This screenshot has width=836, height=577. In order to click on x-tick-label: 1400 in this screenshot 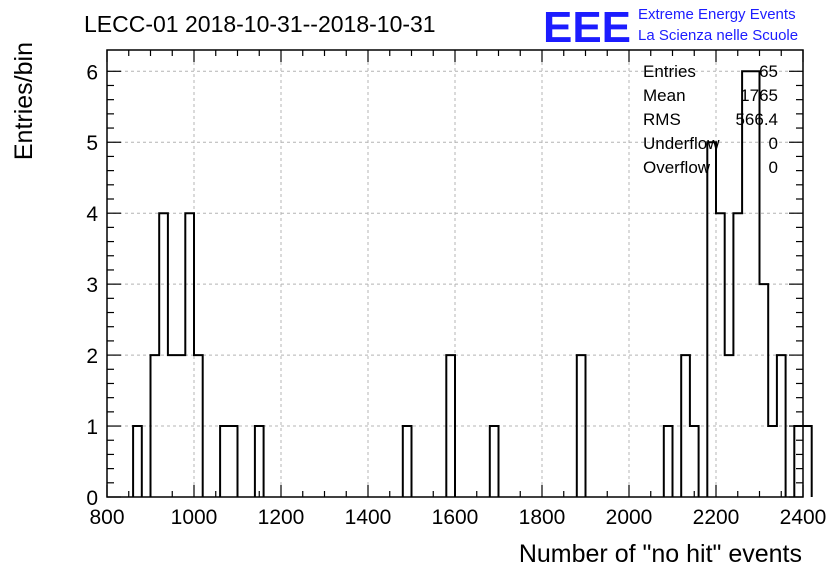, I will do `click(368, 517)`.